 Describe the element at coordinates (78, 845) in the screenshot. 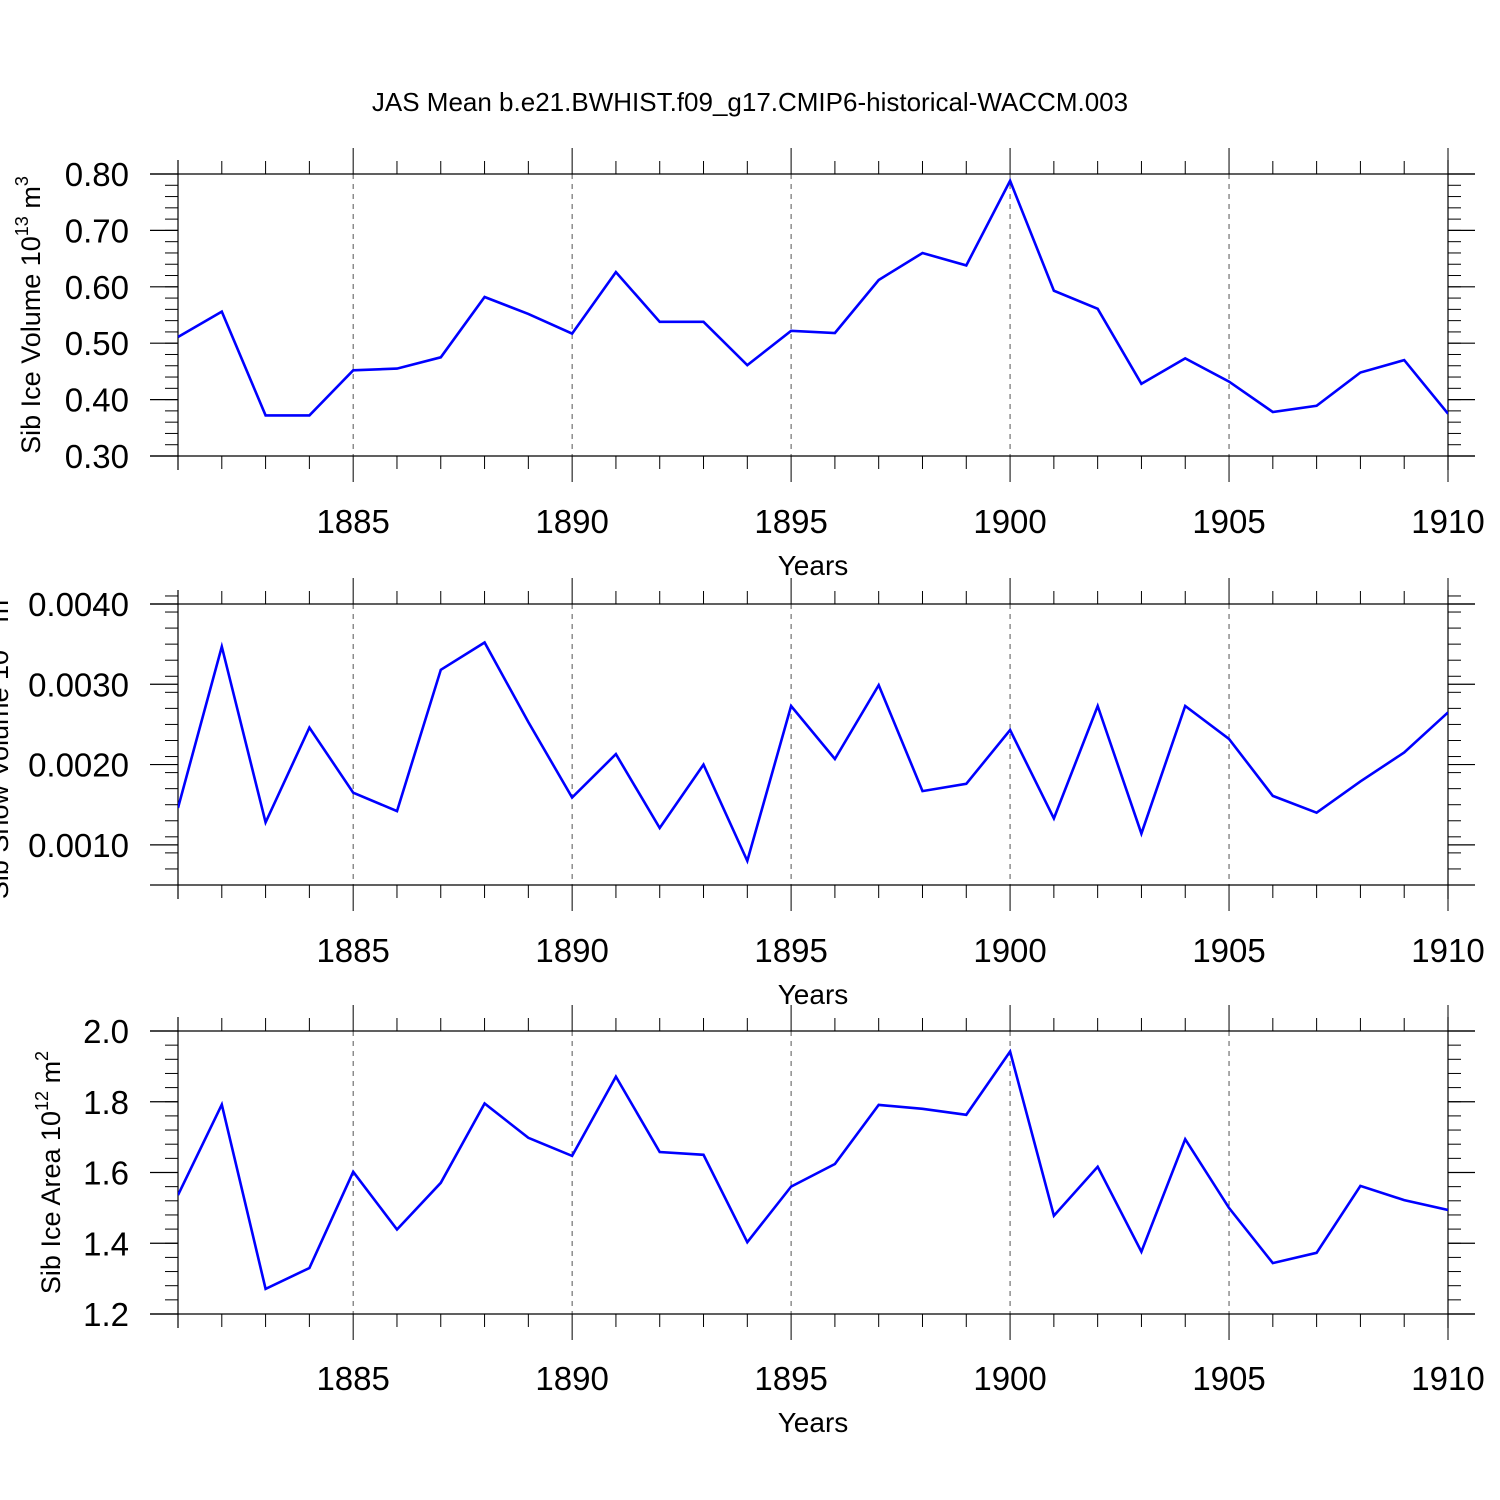

I see `y-tick-label: 0.0010` at that location.